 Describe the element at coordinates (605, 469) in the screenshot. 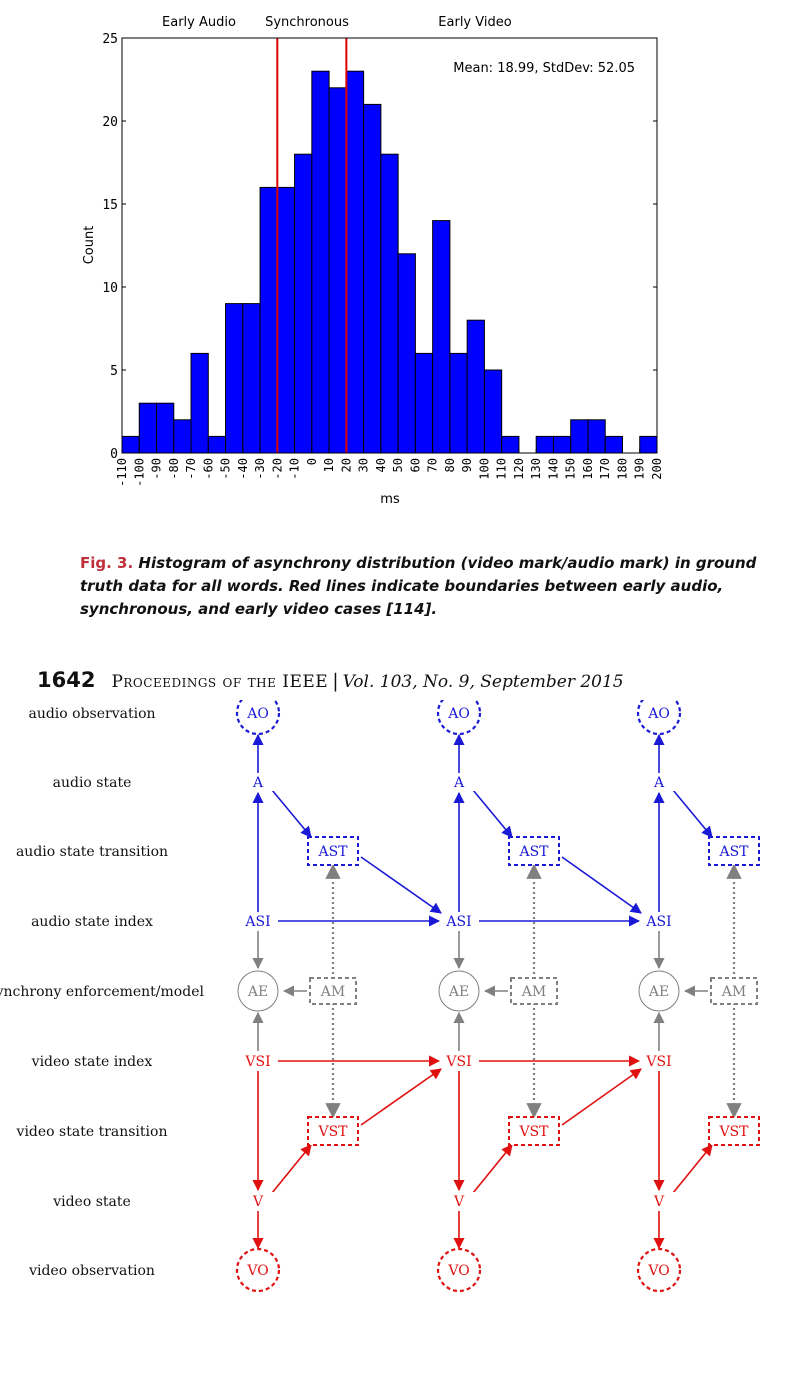

I see `x-tick-label: 170` at that location.